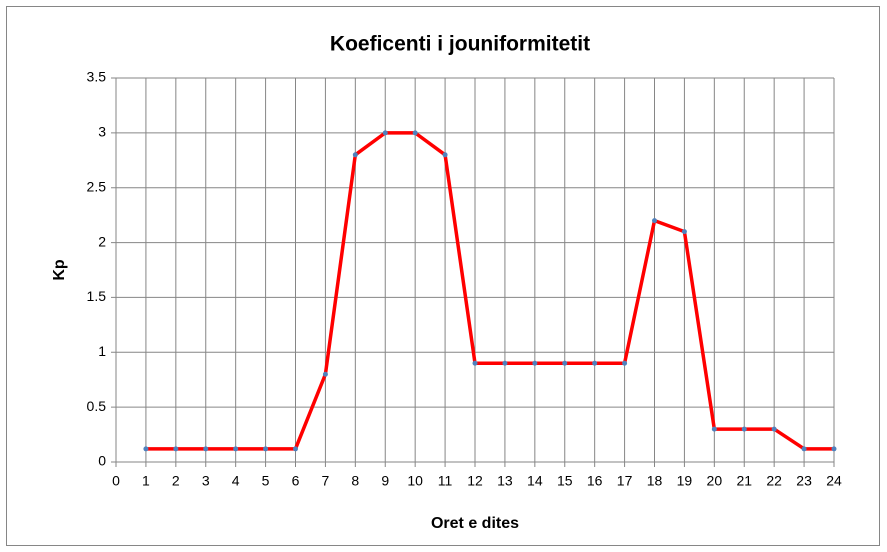 The height and width of the screenshot is (552, 887). What do you see at coordinates (206, 481) in the screenshot?
I see `x-tick-label: 3` at bounding box center [206, 481].